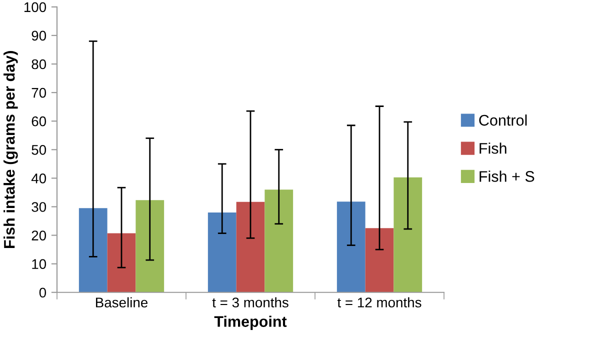  I want to click on y-tick-label: 70, so click(39, 93).